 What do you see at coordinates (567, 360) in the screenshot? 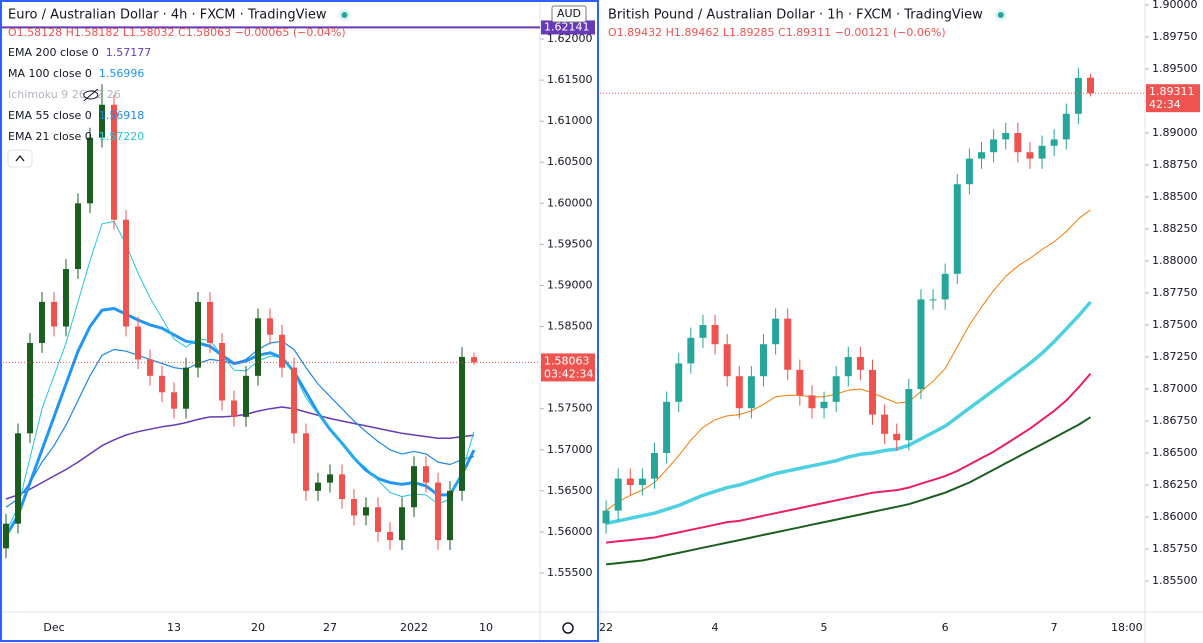
I see `last-price-label: 1.58063` at bounding box center [567, 360].